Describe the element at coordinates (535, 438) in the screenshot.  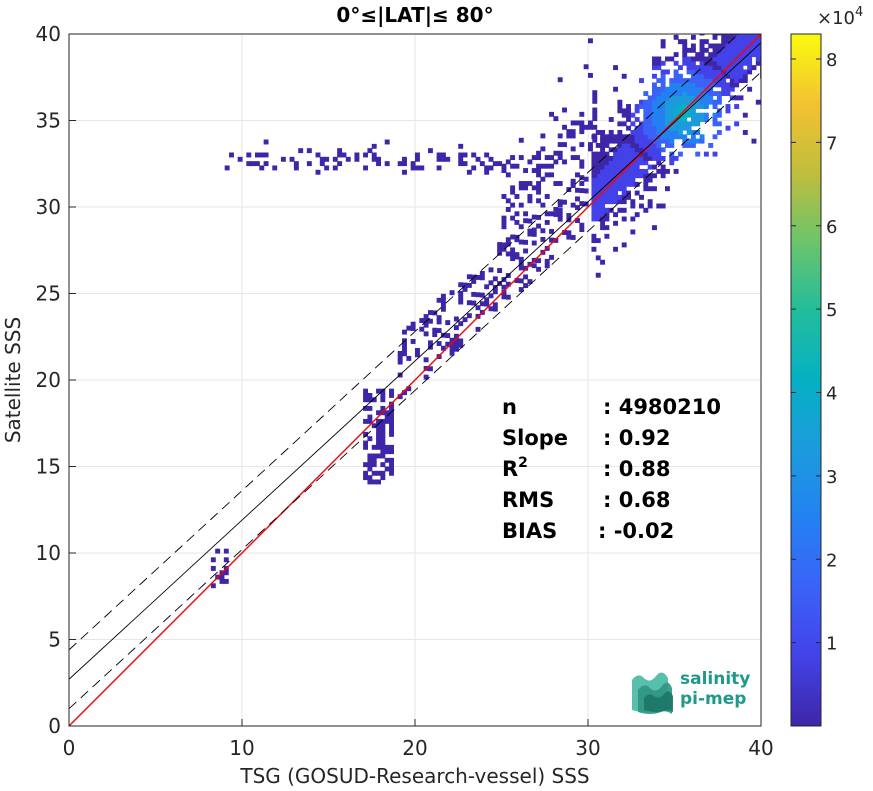
I see `stat-label: Slope` at that location.